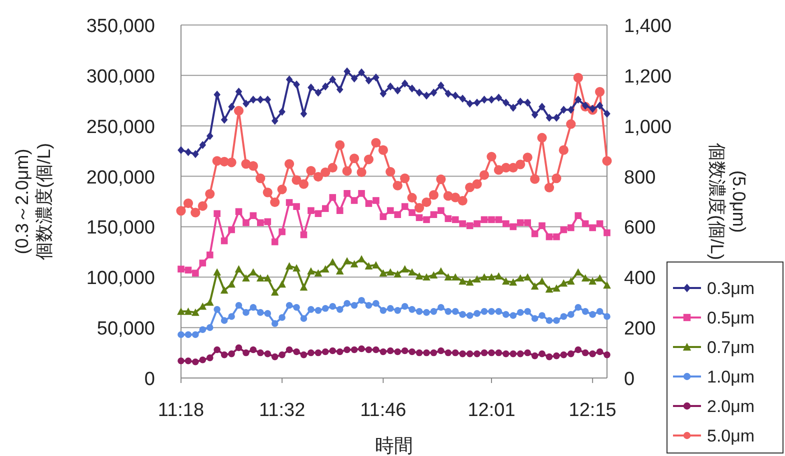  Describe the element at coordinates (33, 201) in the screenshot. I see `y-axis-title: (0.3～2.0μm) 個数濃度(個/L)` at that location.